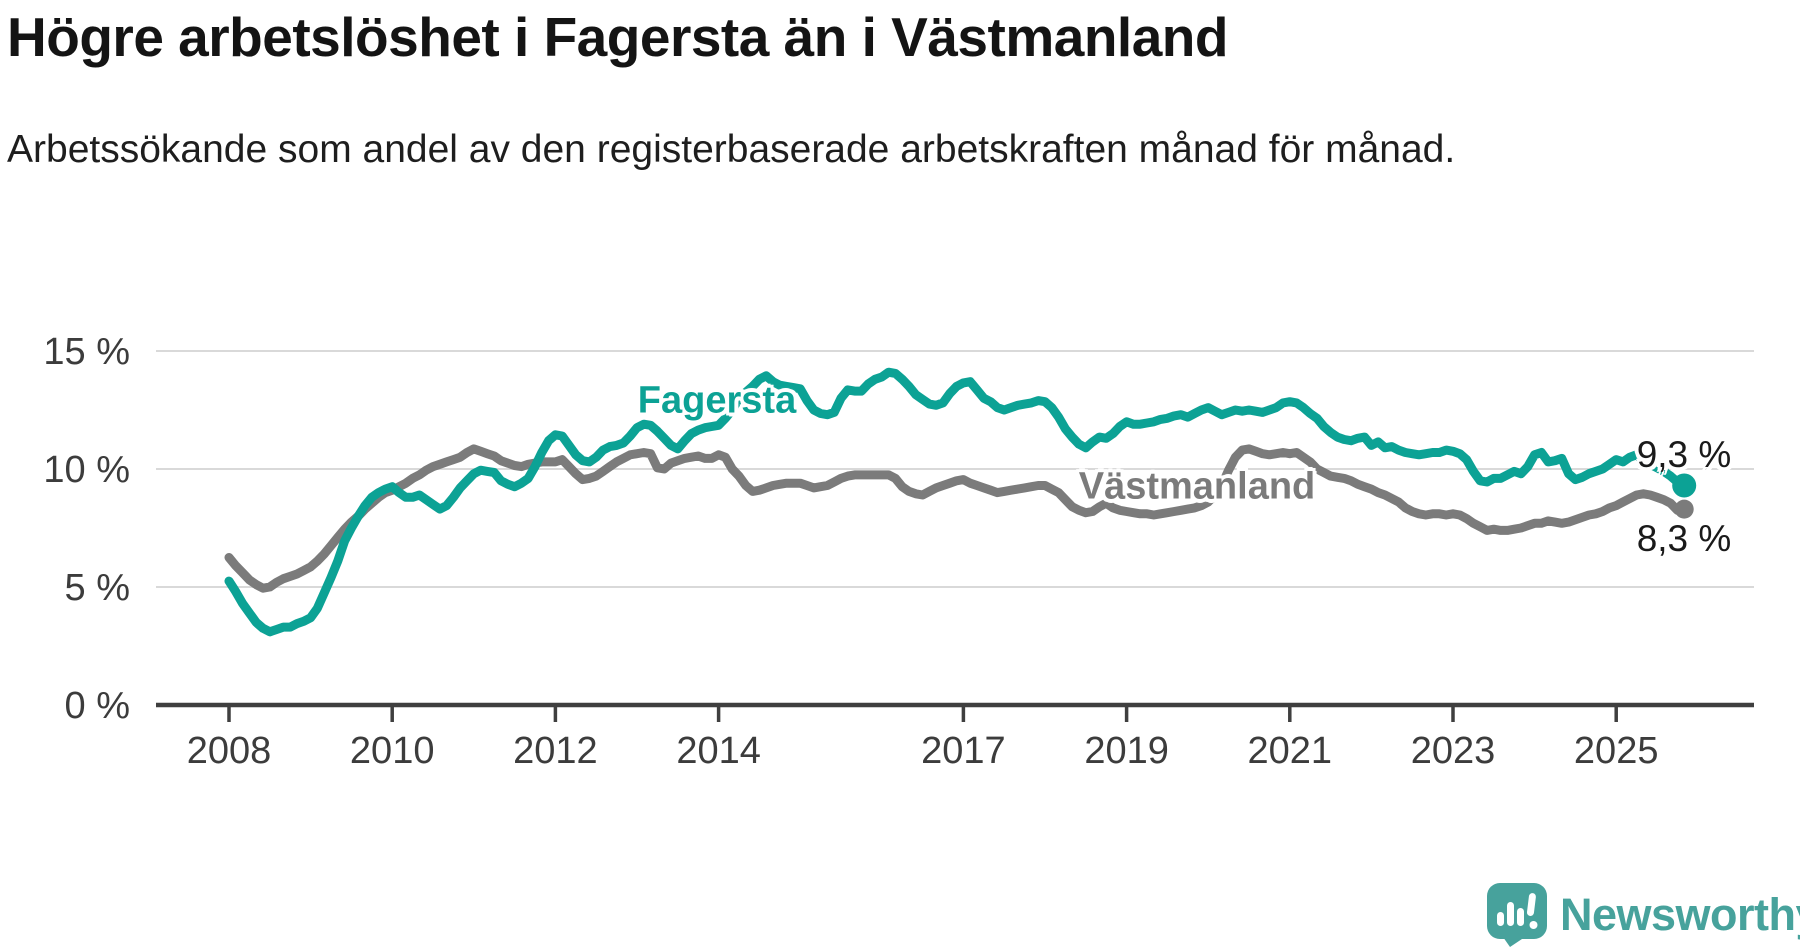  What do you see at coordinates (1453, 751) in the screenshot?
I see `x-tick-label-2023: 2023` at bounding box center [1453, 751].